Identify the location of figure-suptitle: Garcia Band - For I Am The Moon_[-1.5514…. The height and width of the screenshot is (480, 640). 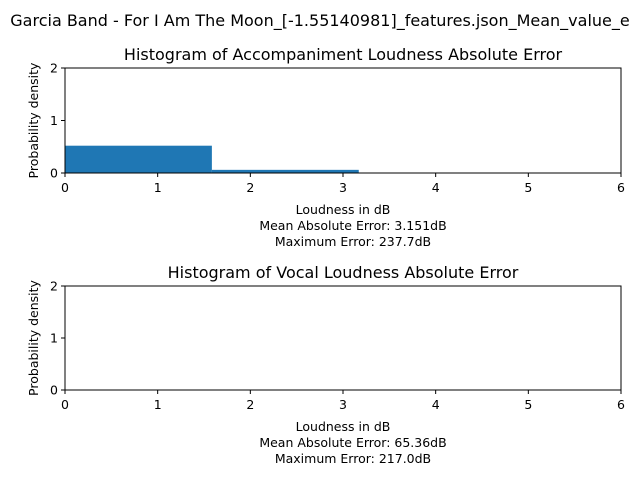
(319, 21).